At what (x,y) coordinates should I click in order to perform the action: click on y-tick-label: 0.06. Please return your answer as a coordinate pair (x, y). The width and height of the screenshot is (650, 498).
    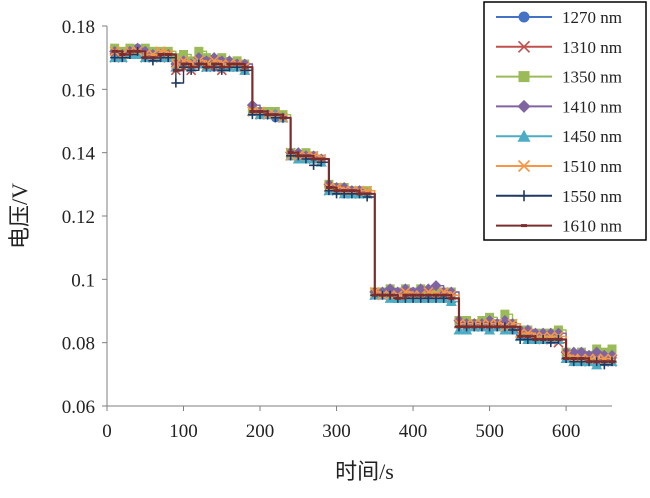
    Looking at the image, I should click on (78, 407).